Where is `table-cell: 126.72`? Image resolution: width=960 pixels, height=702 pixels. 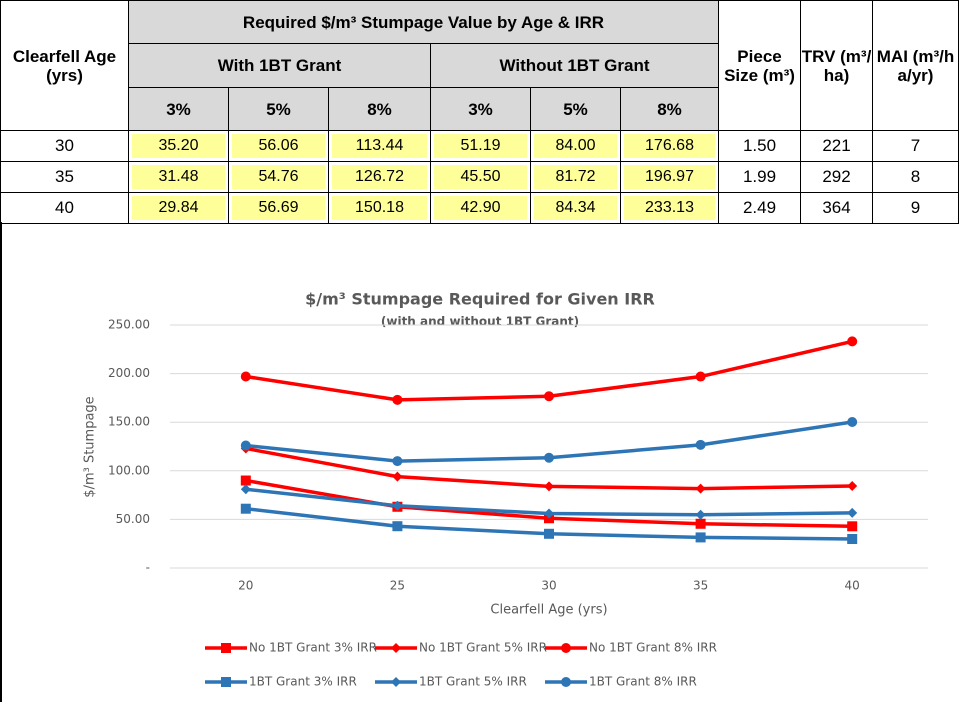 table-cell: 126.72 is located at coordinates (379, 177).